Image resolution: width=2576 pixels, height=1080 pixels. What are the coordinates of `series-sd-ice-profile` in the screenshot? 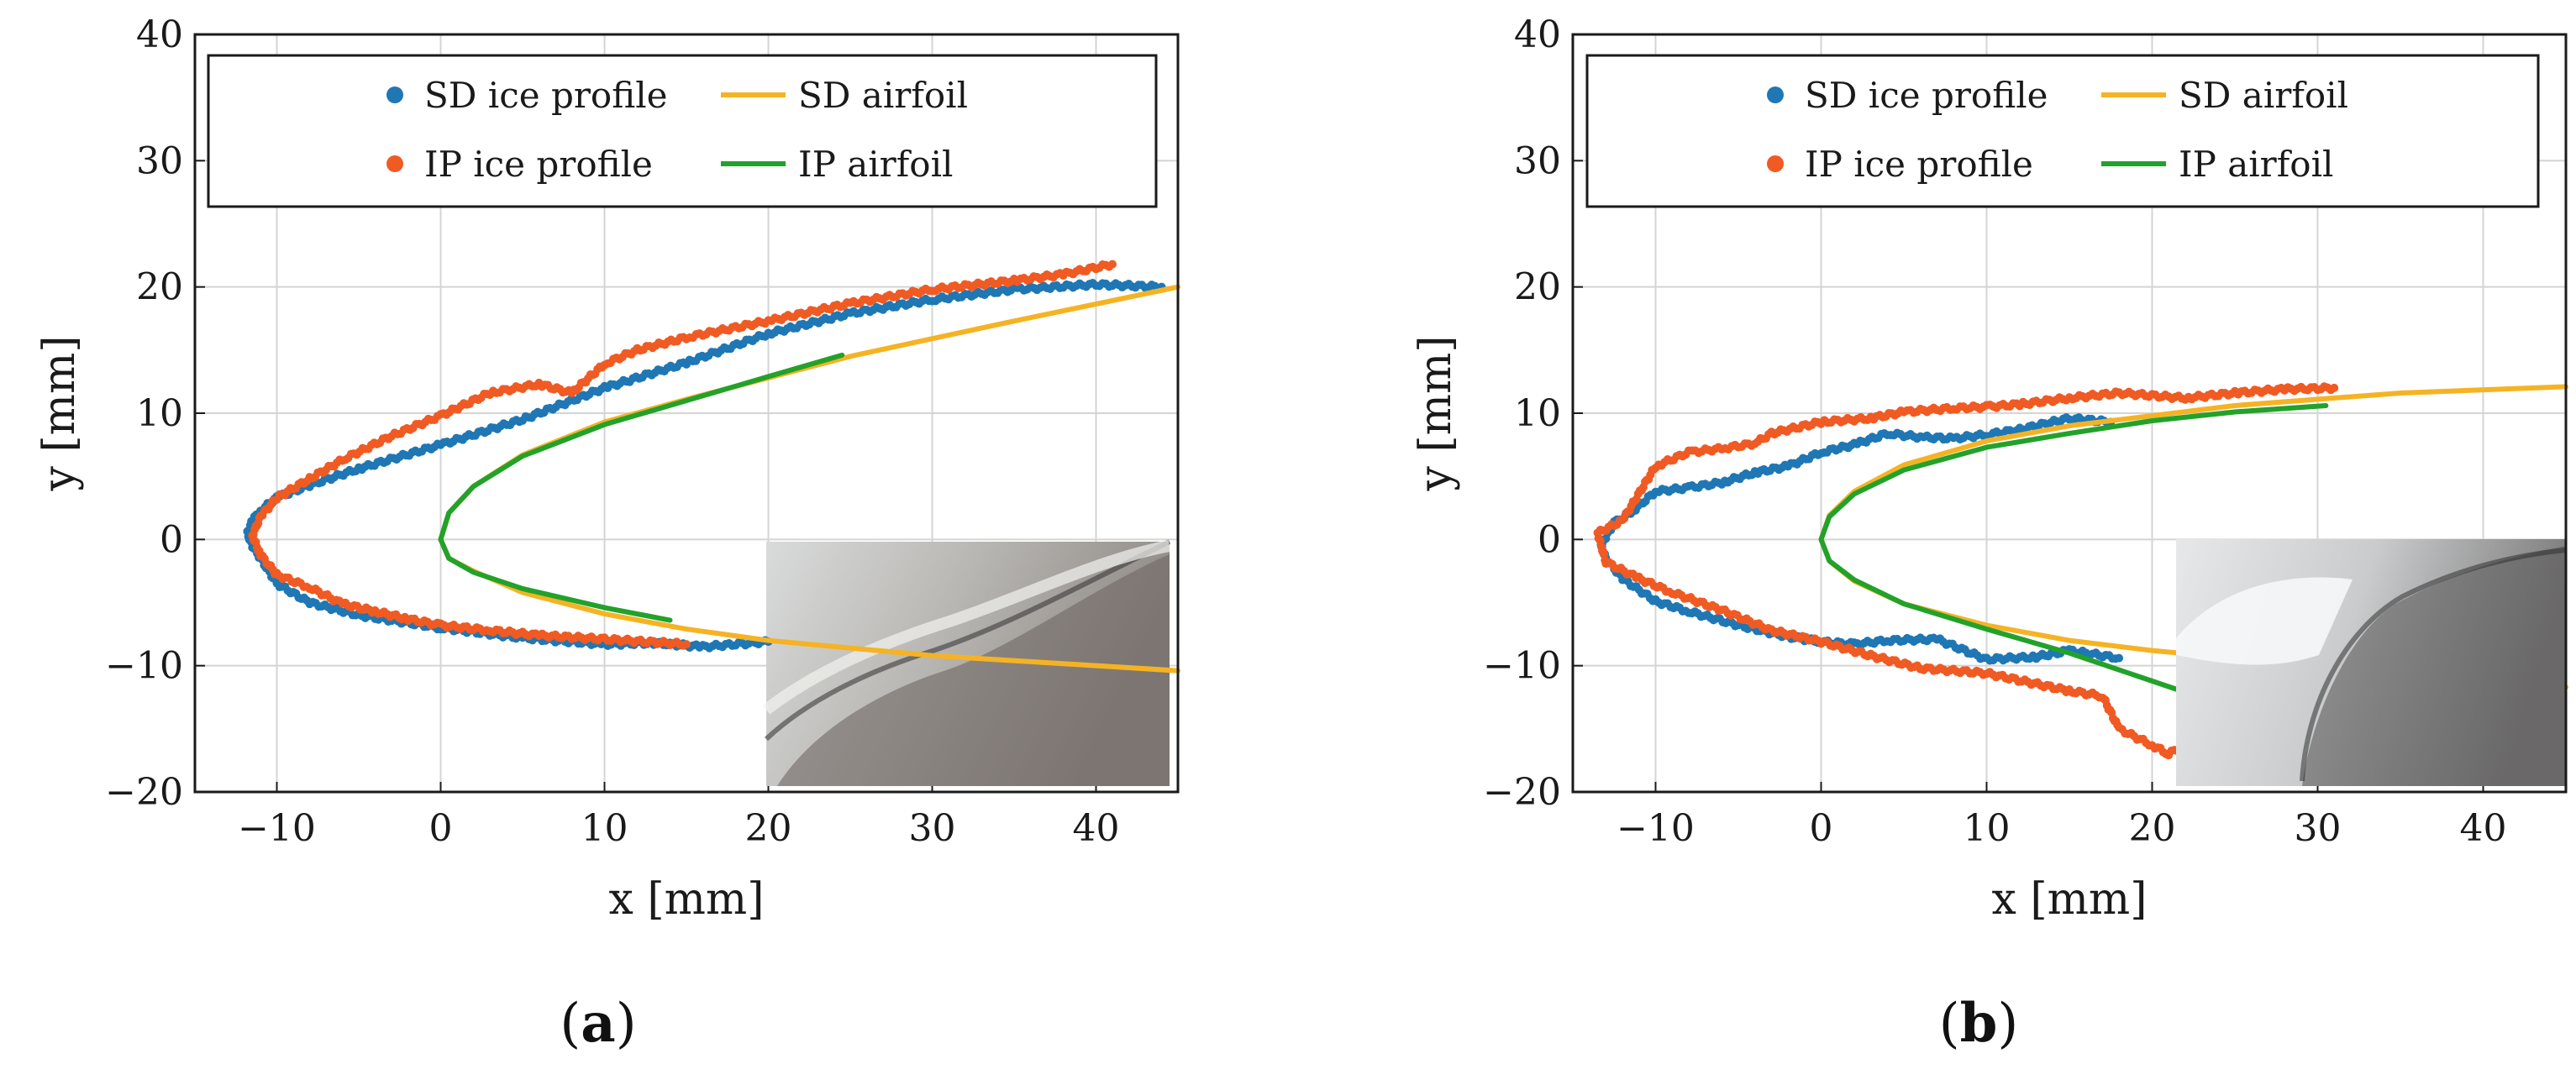 It's located at (704, 466).